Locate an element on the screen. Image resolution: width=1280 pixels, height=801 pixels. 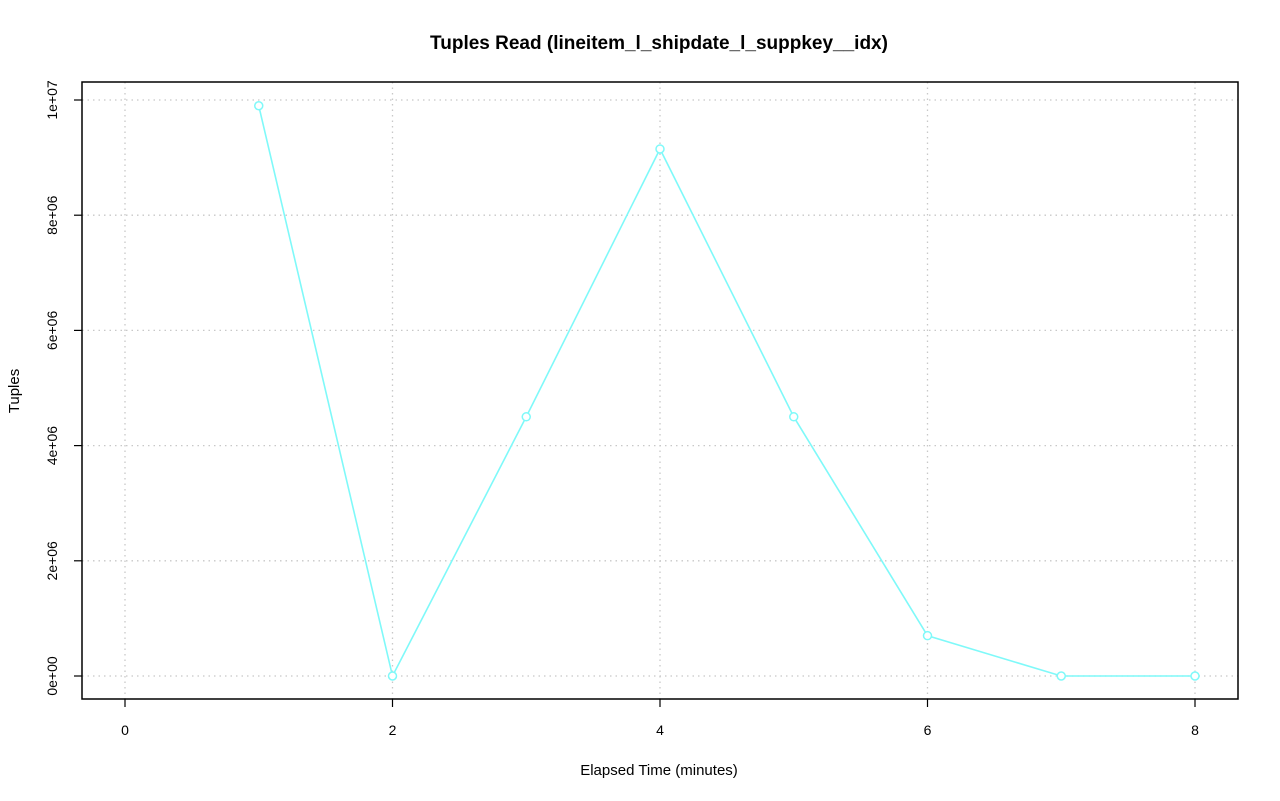
y-tick-label: 6e+06 is located at coordinates (52, 331).